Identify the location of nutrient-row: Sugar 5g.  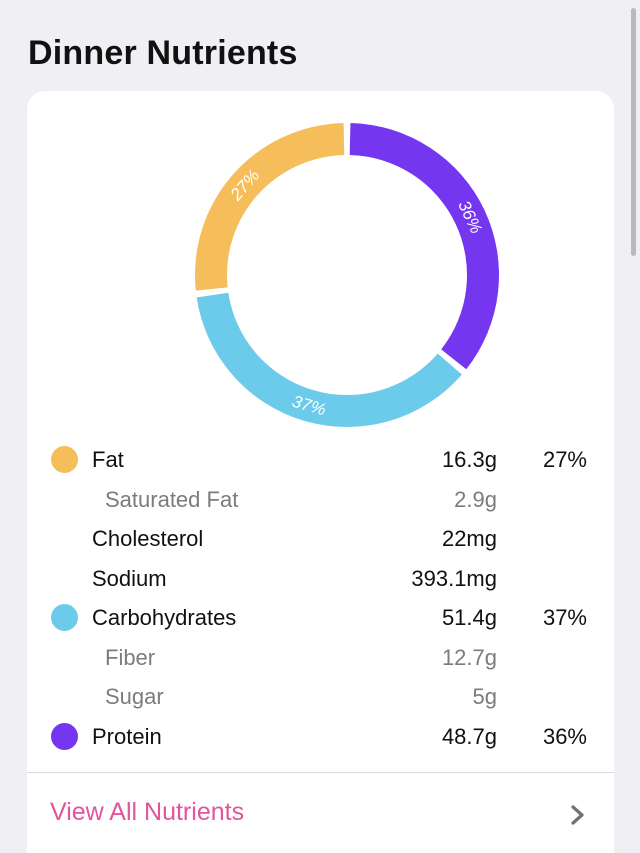
(320, 695).